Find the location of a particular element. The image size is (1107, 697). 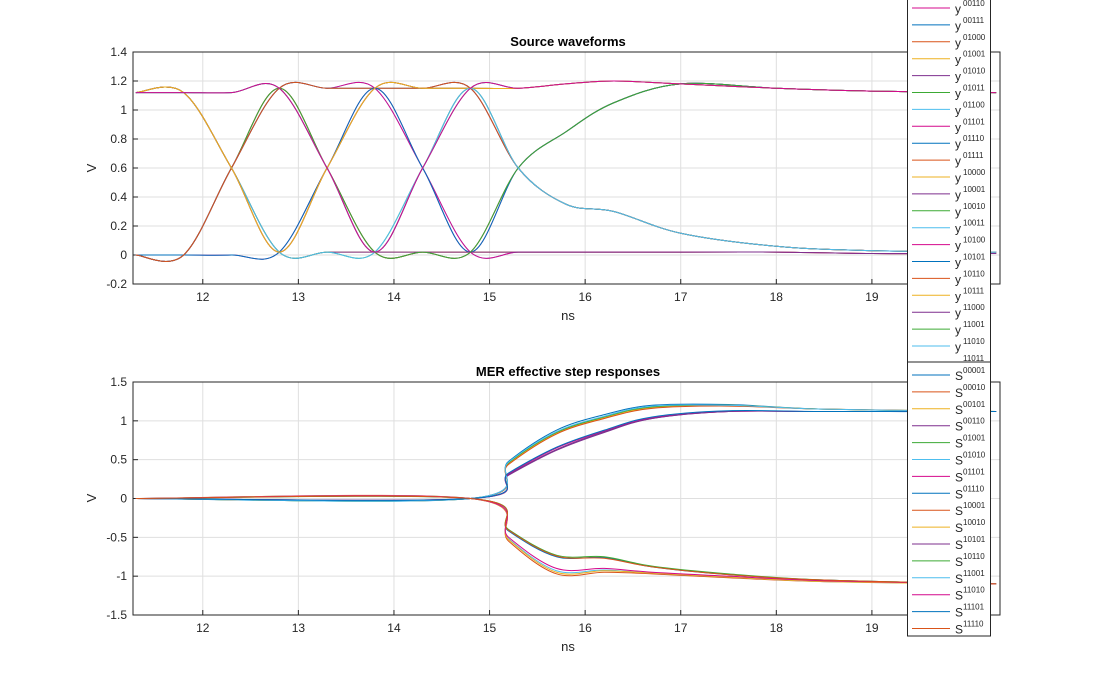

legend-item: y 10111 is located at coordinates (948, 294).